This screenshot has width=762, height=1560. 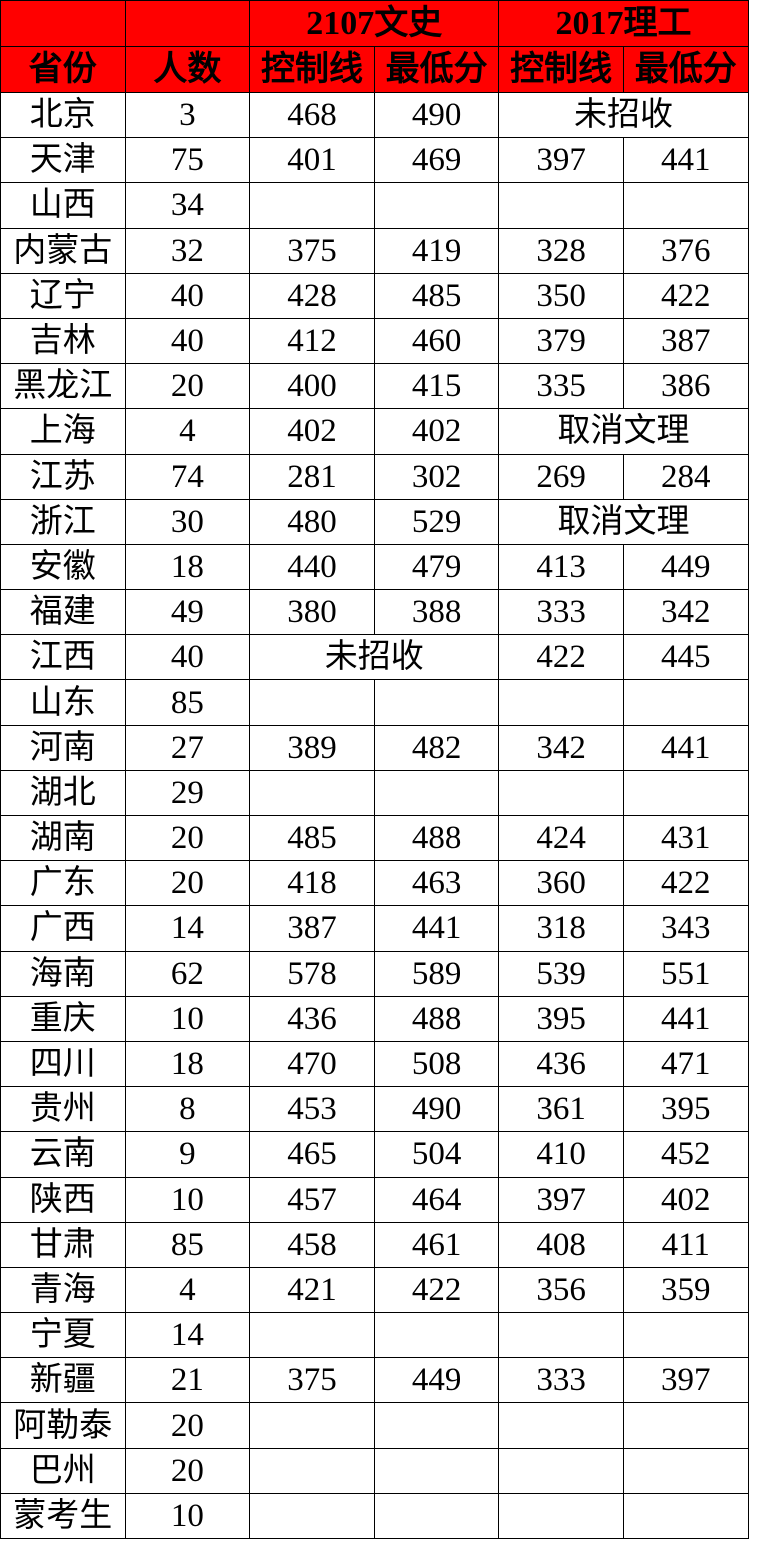 What do you see at coordinates (187, 567) in the screenshot?
I see `count-cell: 18` at bounding box center [187, 567].